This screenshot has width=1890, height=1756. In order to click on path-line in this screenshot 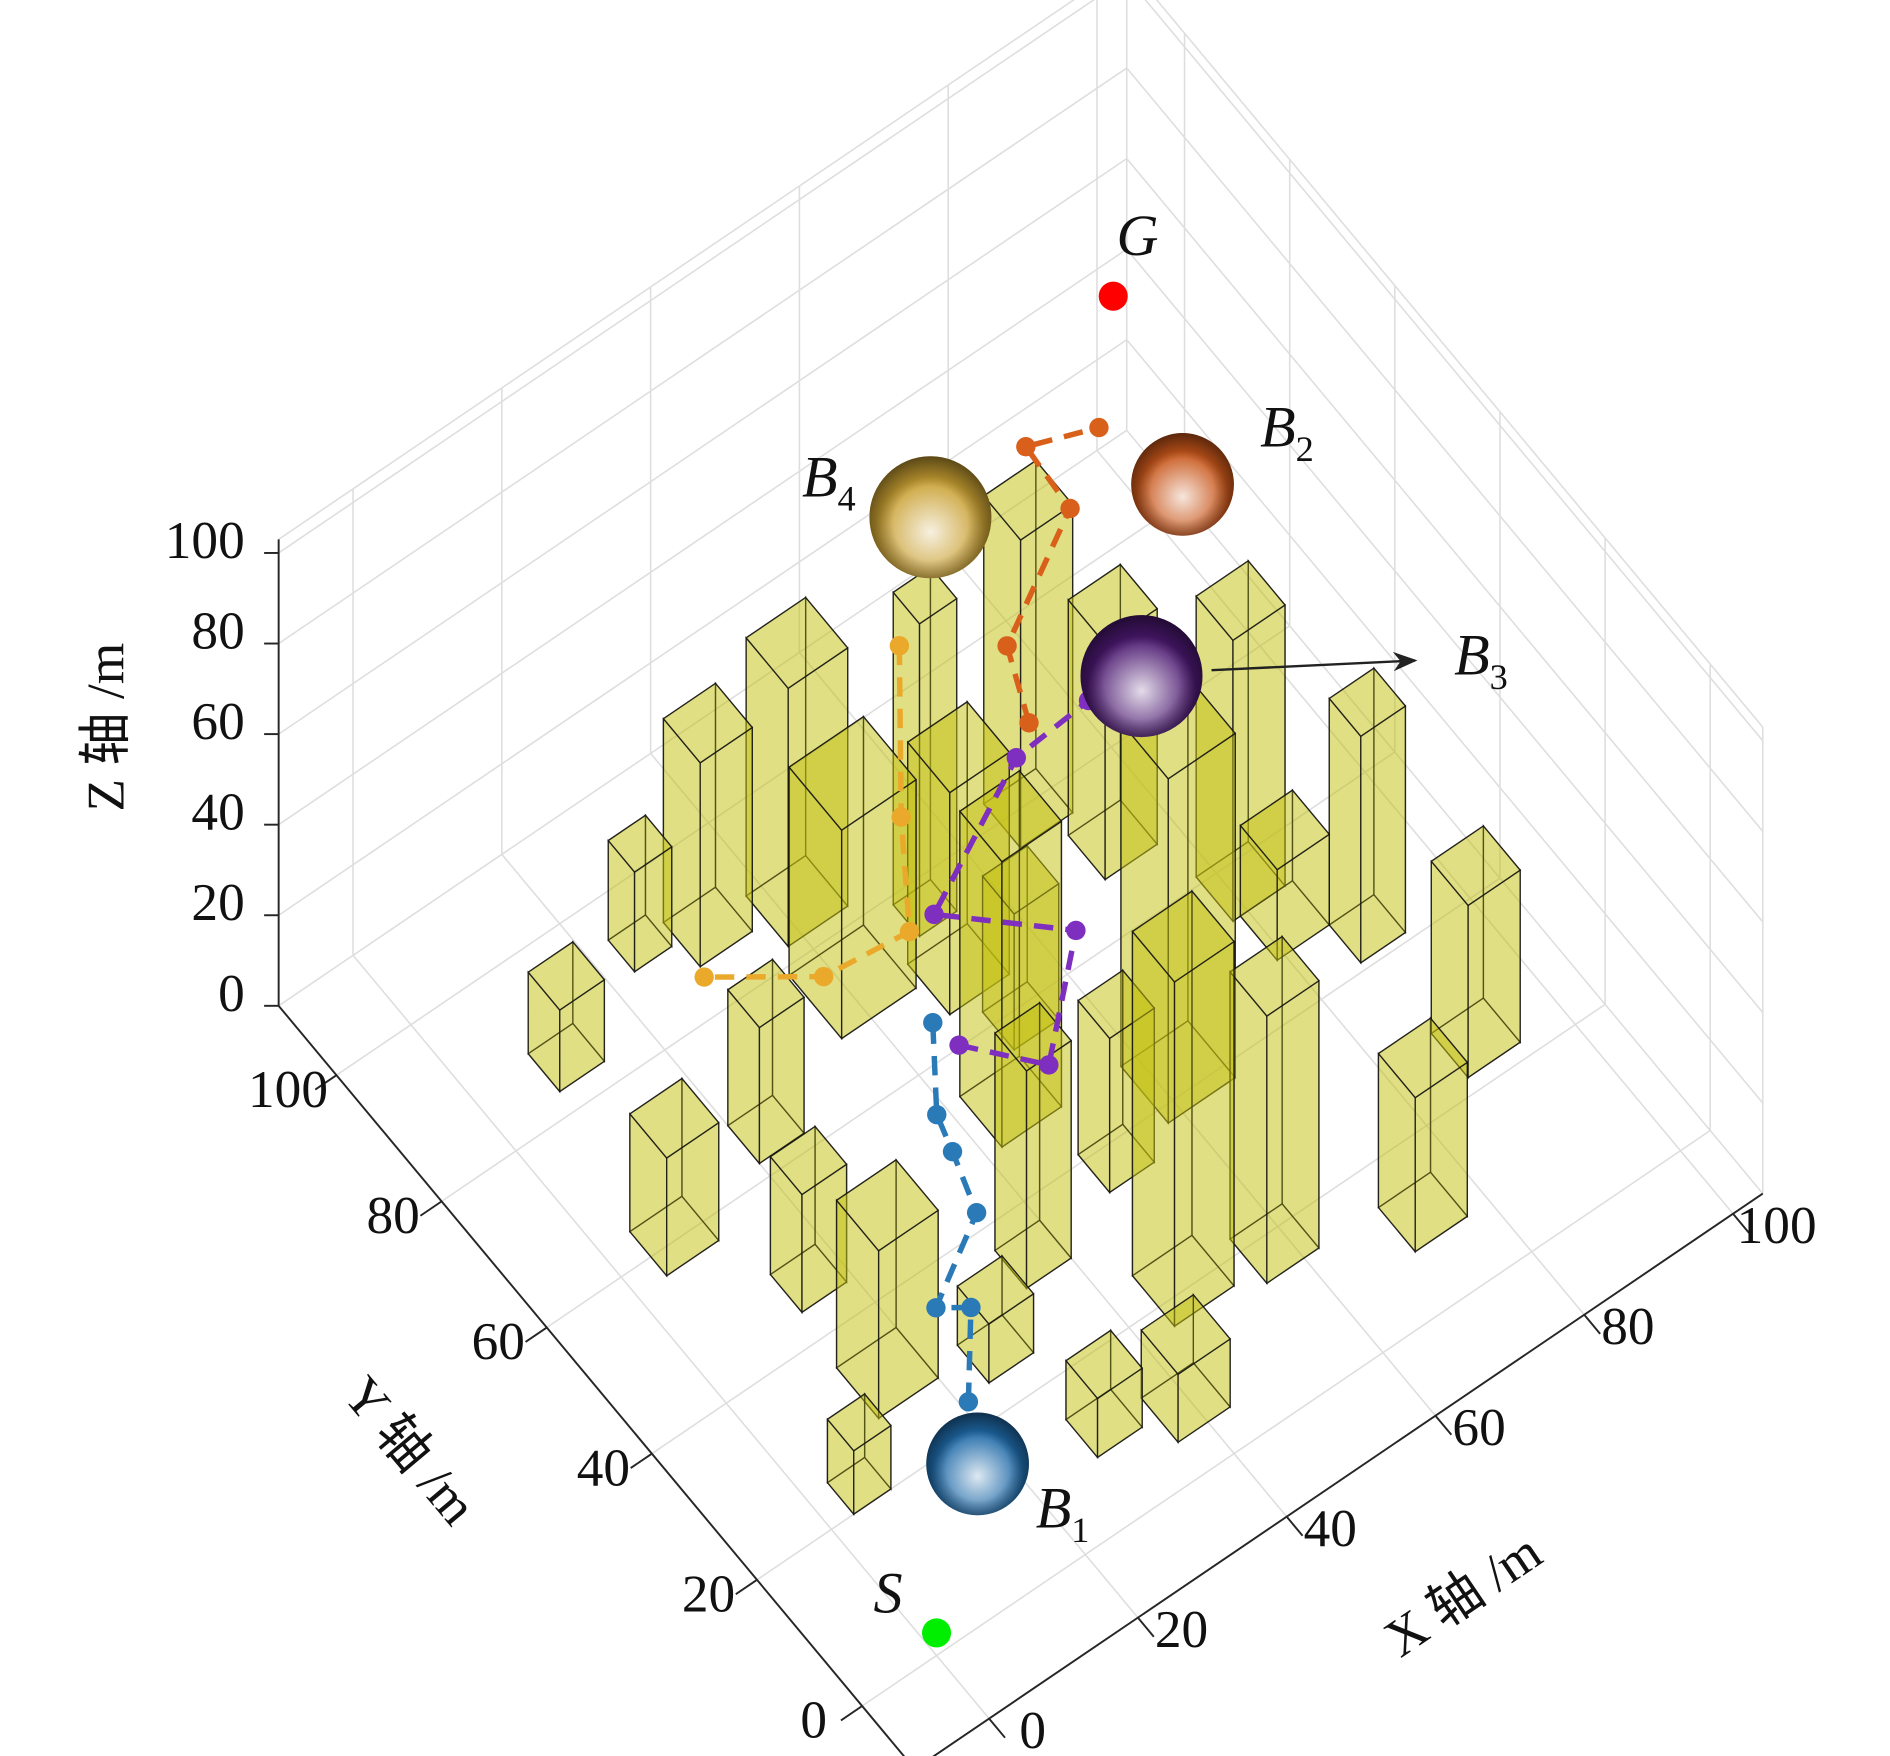, I will do `click(1010, 883)`.